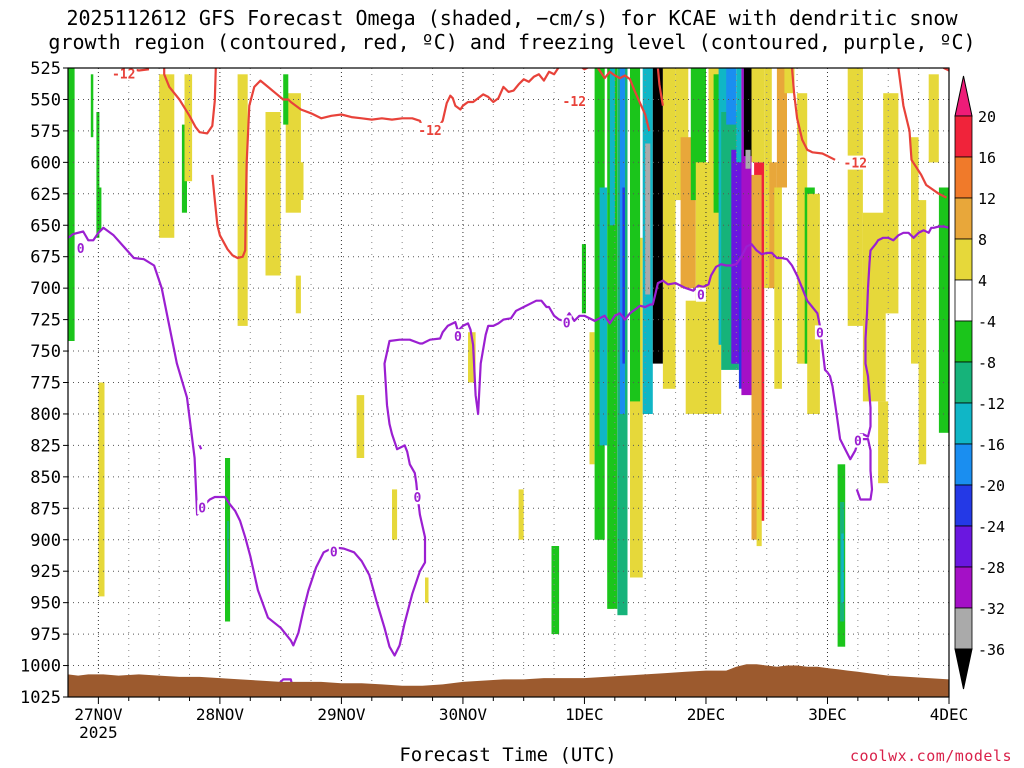 This screenshot has width=1024, height=768. Describe the element at coordinates (341, 714) in the screenshot. I see `x-tick-label: 29NOV` at that location.